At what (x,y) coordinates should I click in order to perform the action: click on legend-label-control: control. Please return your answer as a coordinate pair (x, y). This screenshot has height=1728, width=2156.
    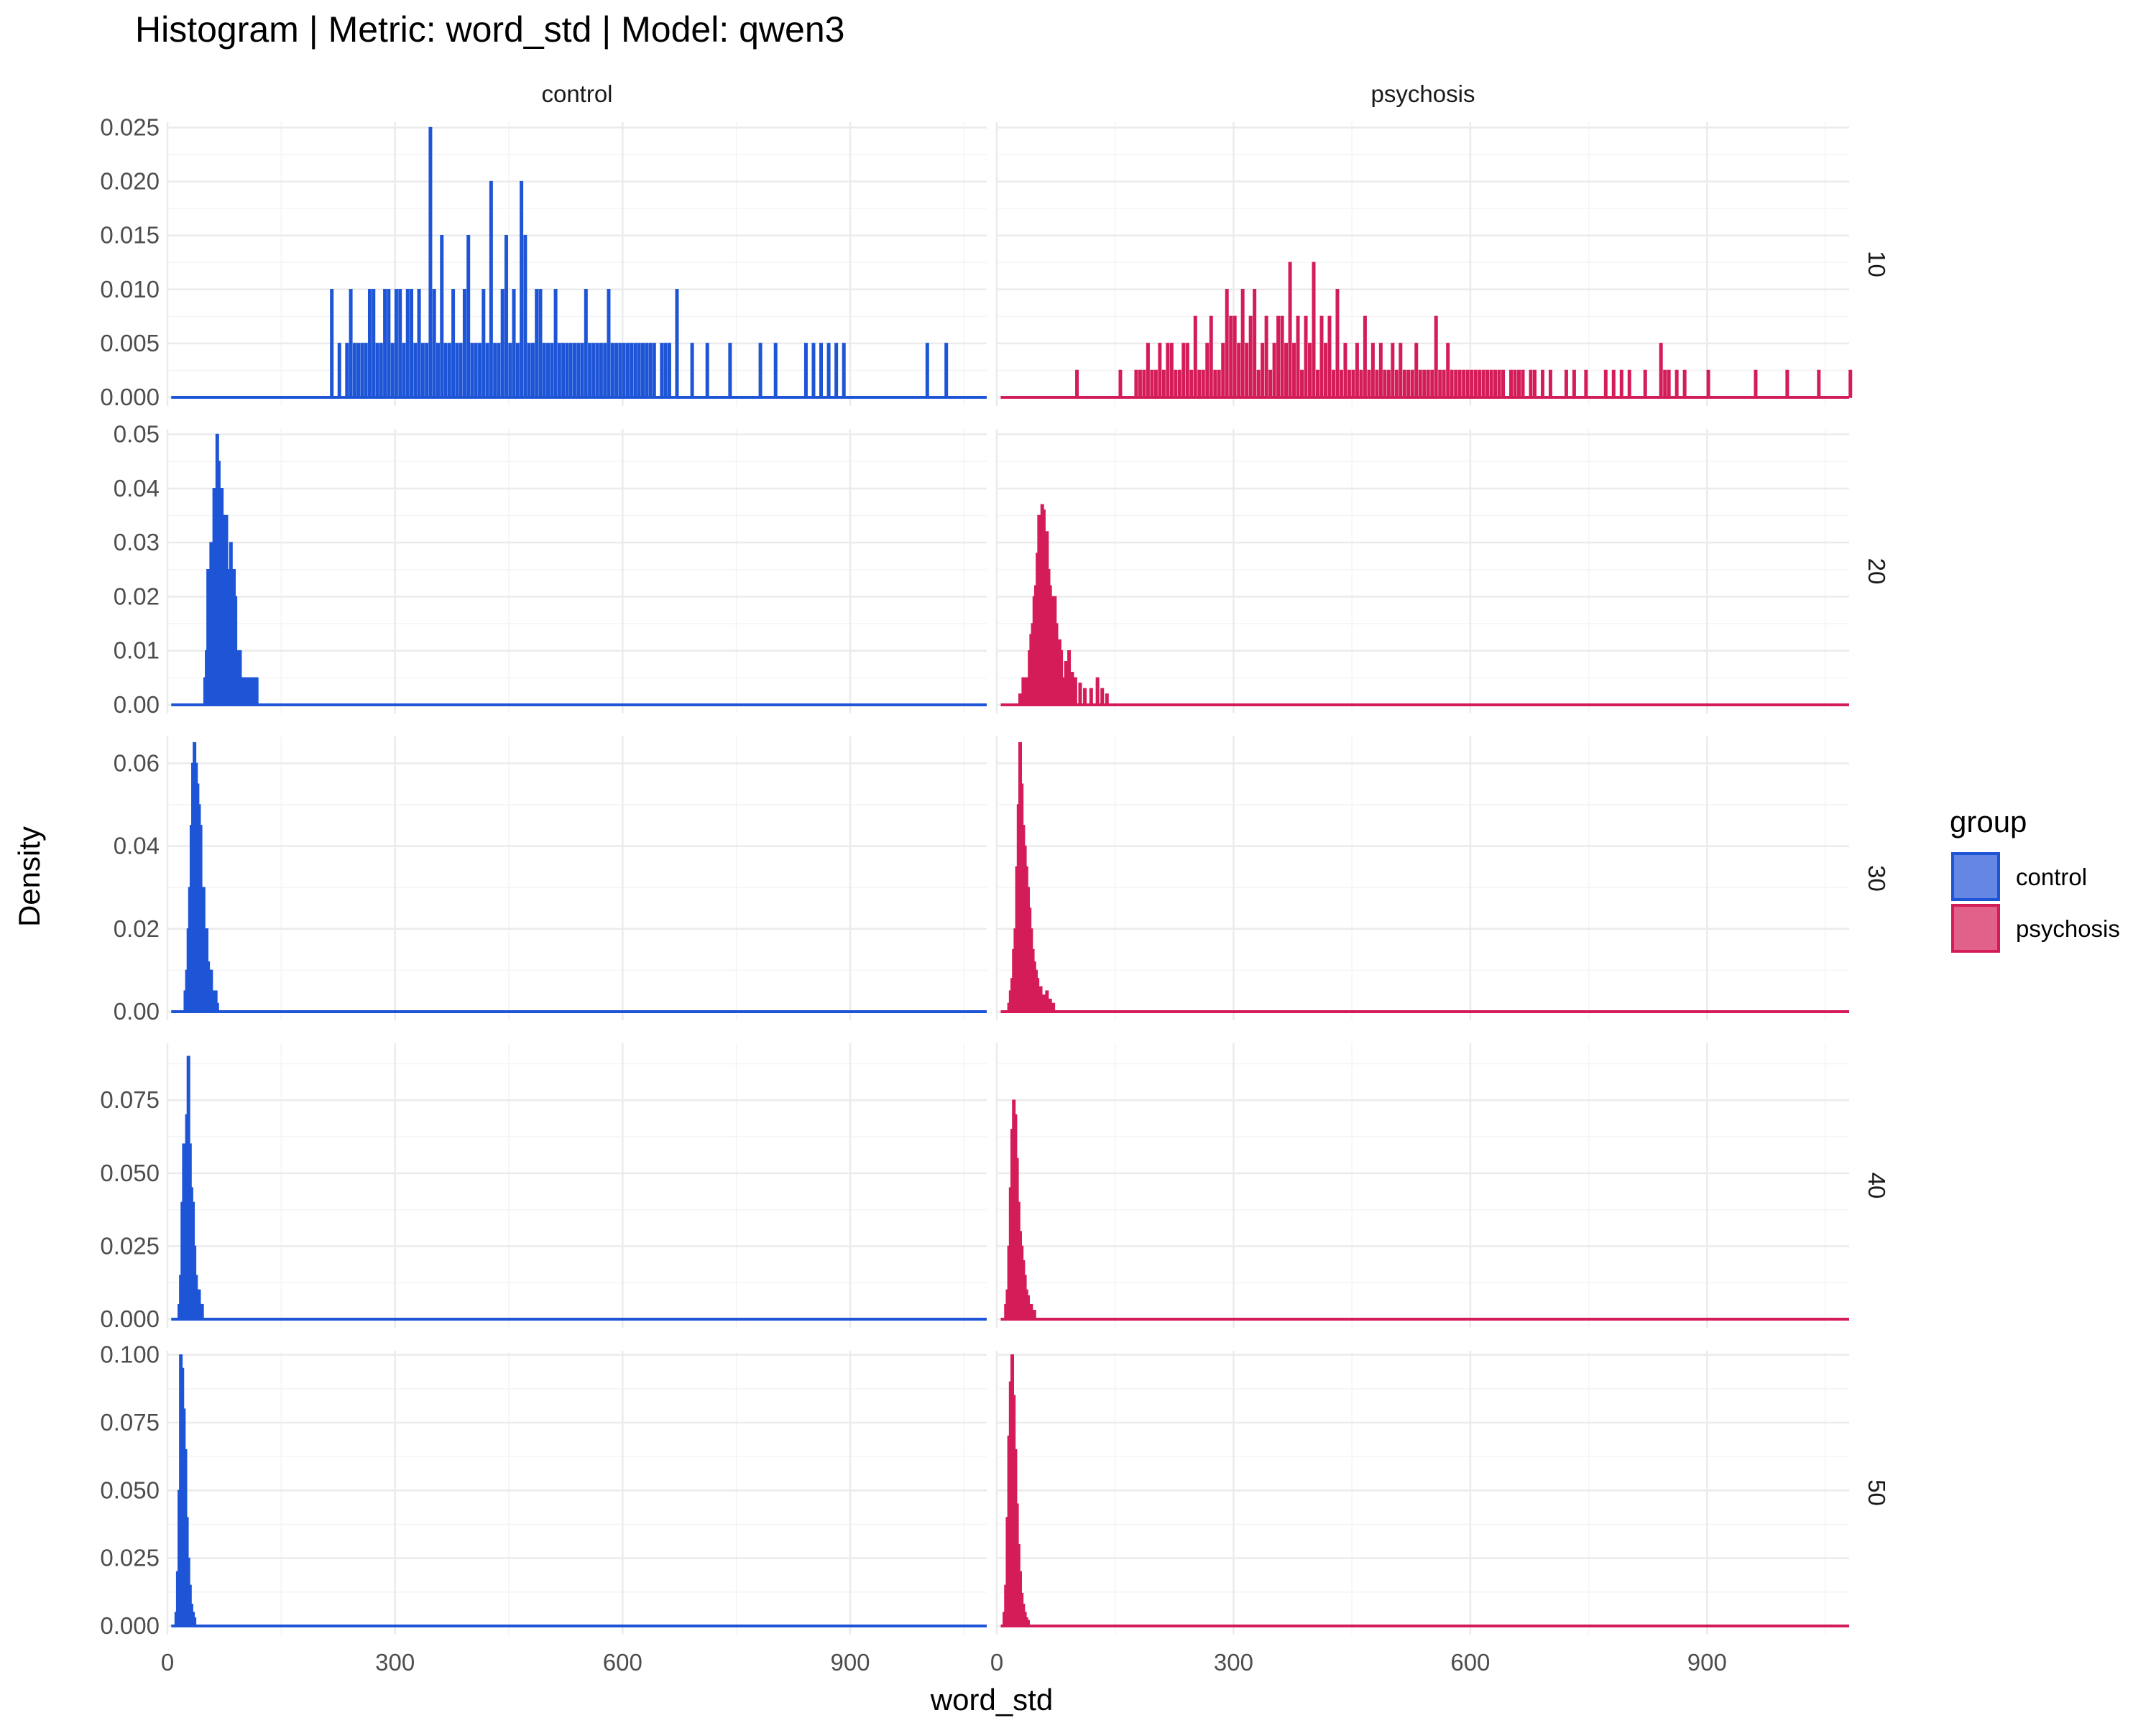
    Looking at the image, I should click on (2051, 877).